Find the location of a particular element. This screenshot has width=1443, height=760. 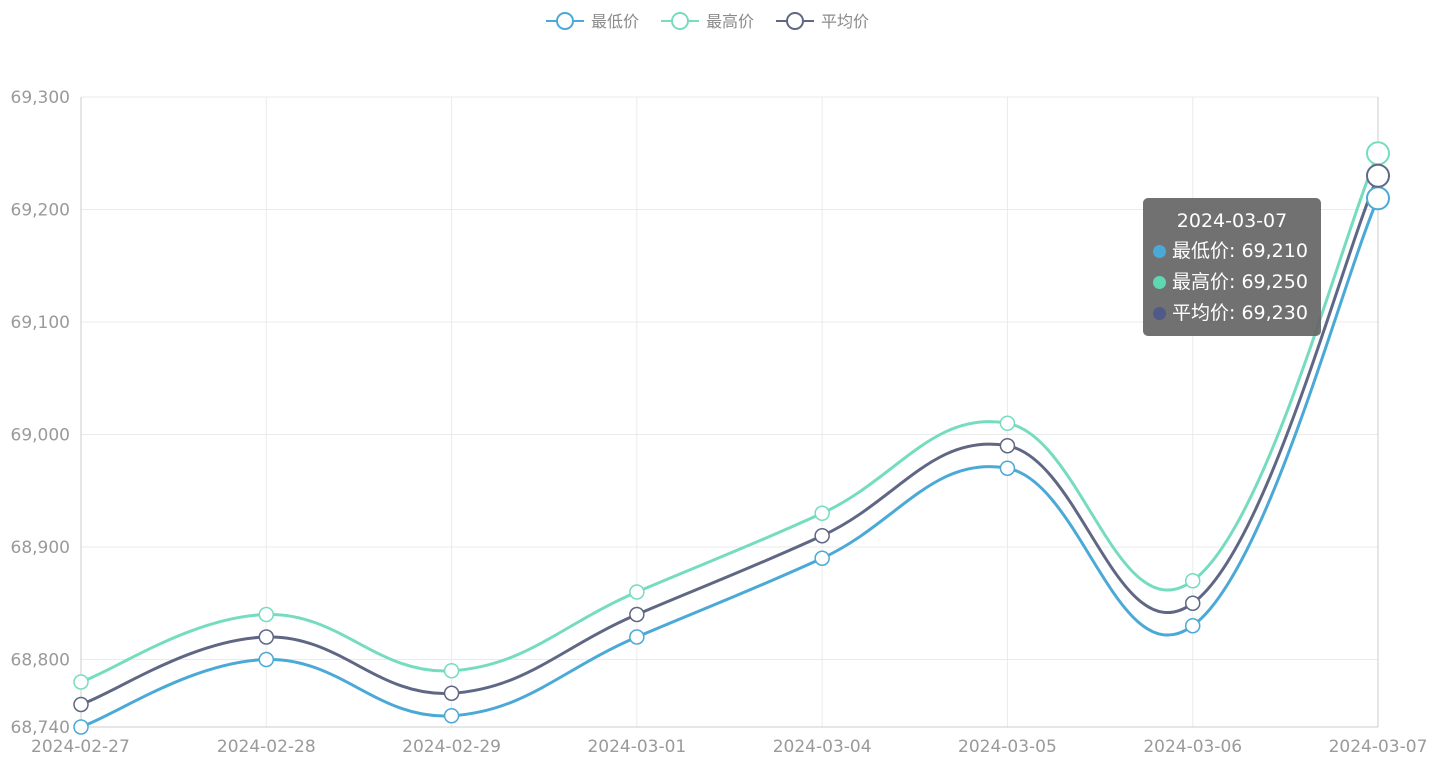

legend-item-1: 最高价 is located at coordinates (707, 21).